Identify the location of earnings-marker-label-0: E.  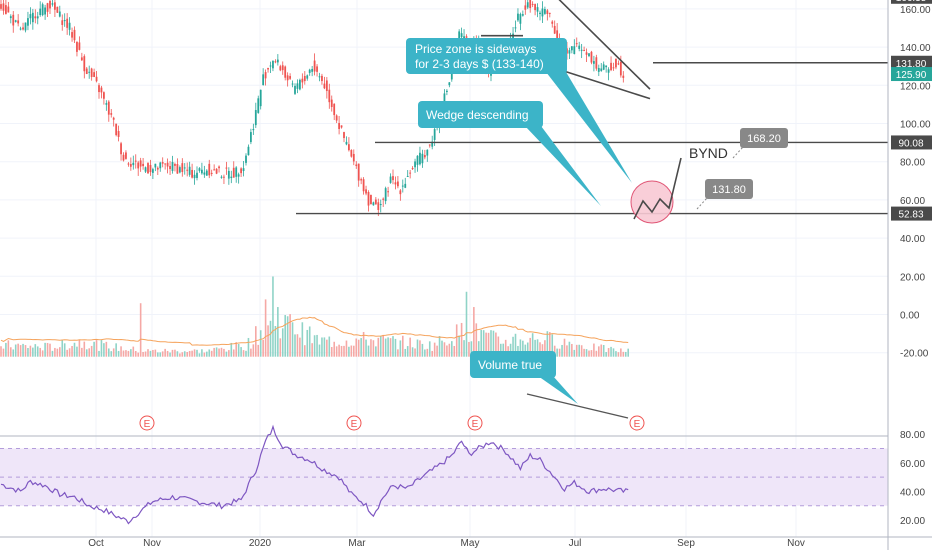
(147, 424).